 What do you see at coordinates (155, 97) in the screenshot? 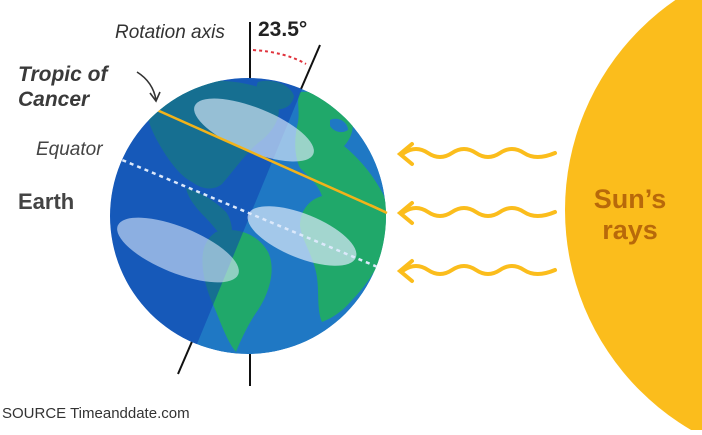
I see `tropic-pointer-arrowhead` at bounding box center [155, 97].